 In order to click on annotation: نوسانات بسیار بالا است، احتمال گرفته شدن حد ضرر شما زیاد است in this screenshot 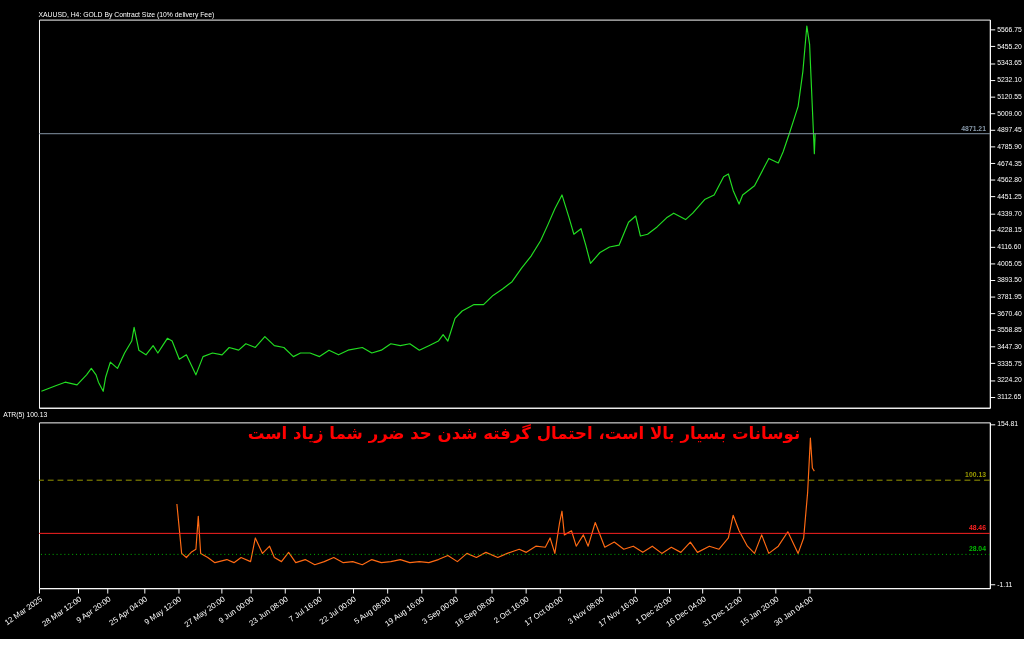, I will do `click(524, 433)`.